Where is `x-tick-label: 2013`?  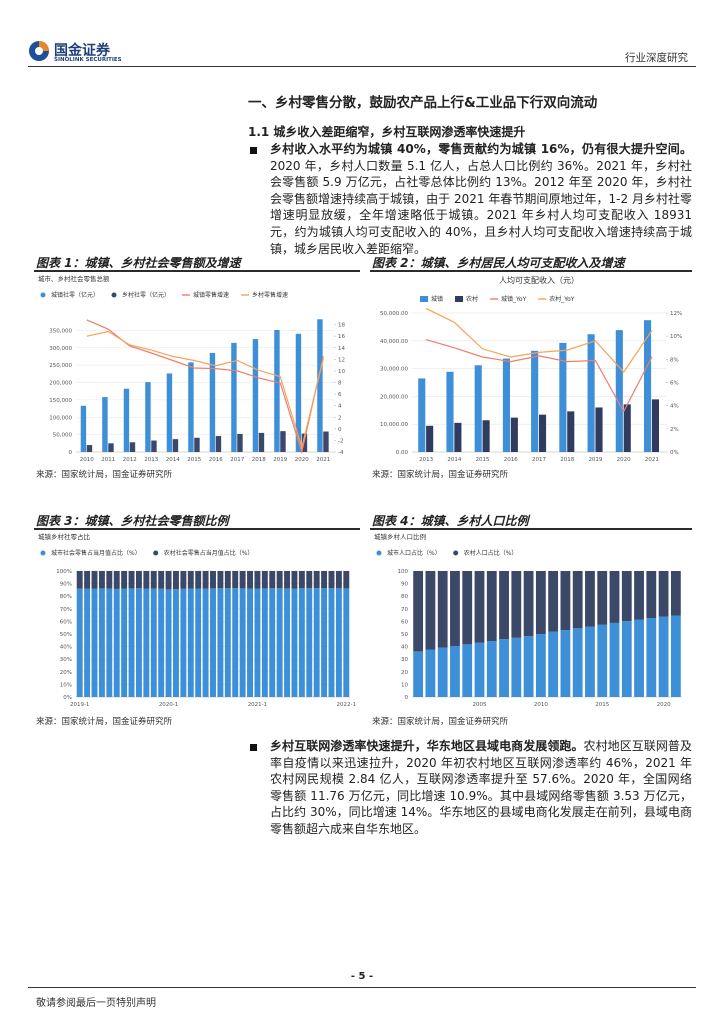
x-tick-label: 2013 is located at coordinates (426, 460).